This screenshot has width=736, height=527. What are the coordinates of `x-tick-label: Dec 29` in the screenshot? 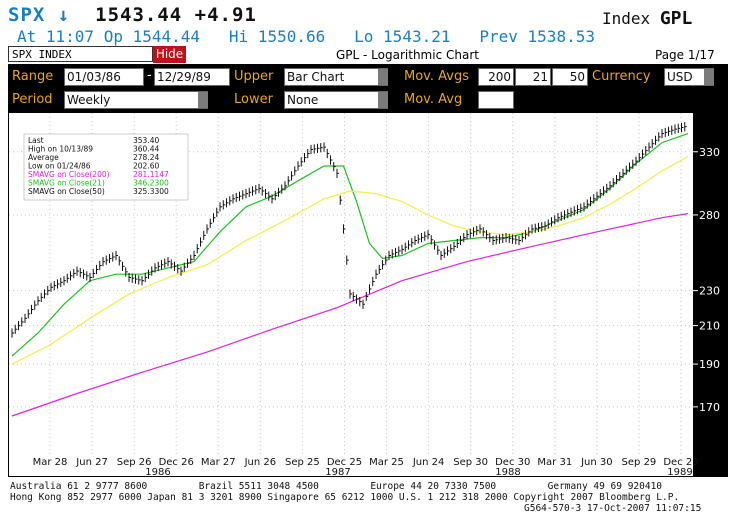 It's located at (680, 462).